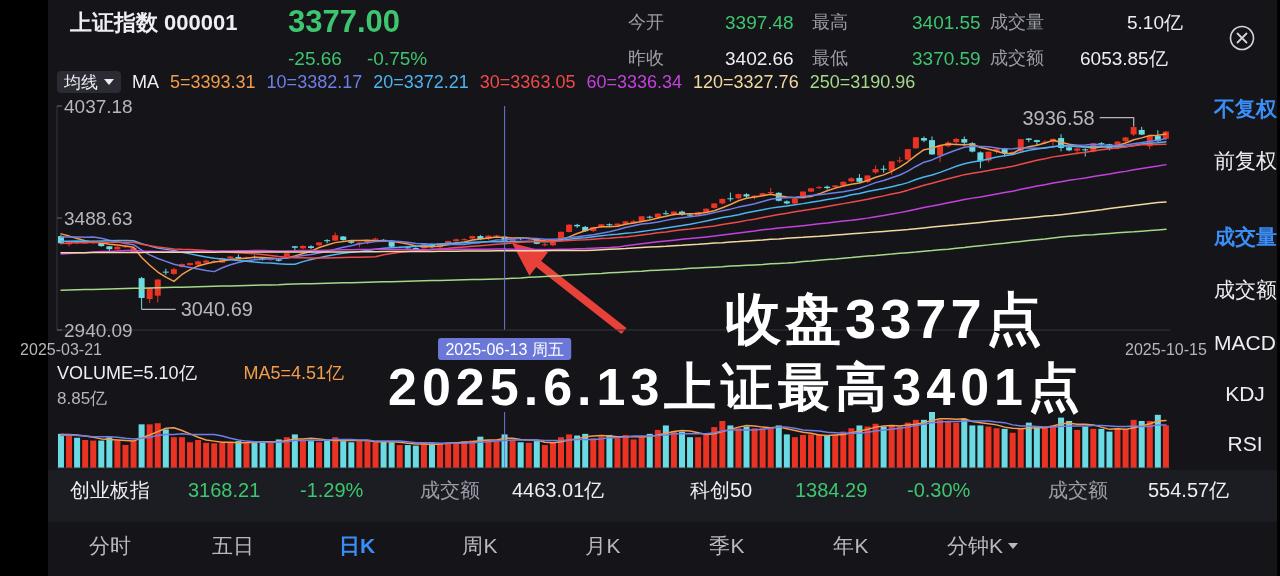 Image resolution: width=1280 pixels, height=576 pixels. What do you see at coordinates (634, 81) in the screenshot?
I see `text: 60=3336.34` at bounding box center [634, 81].